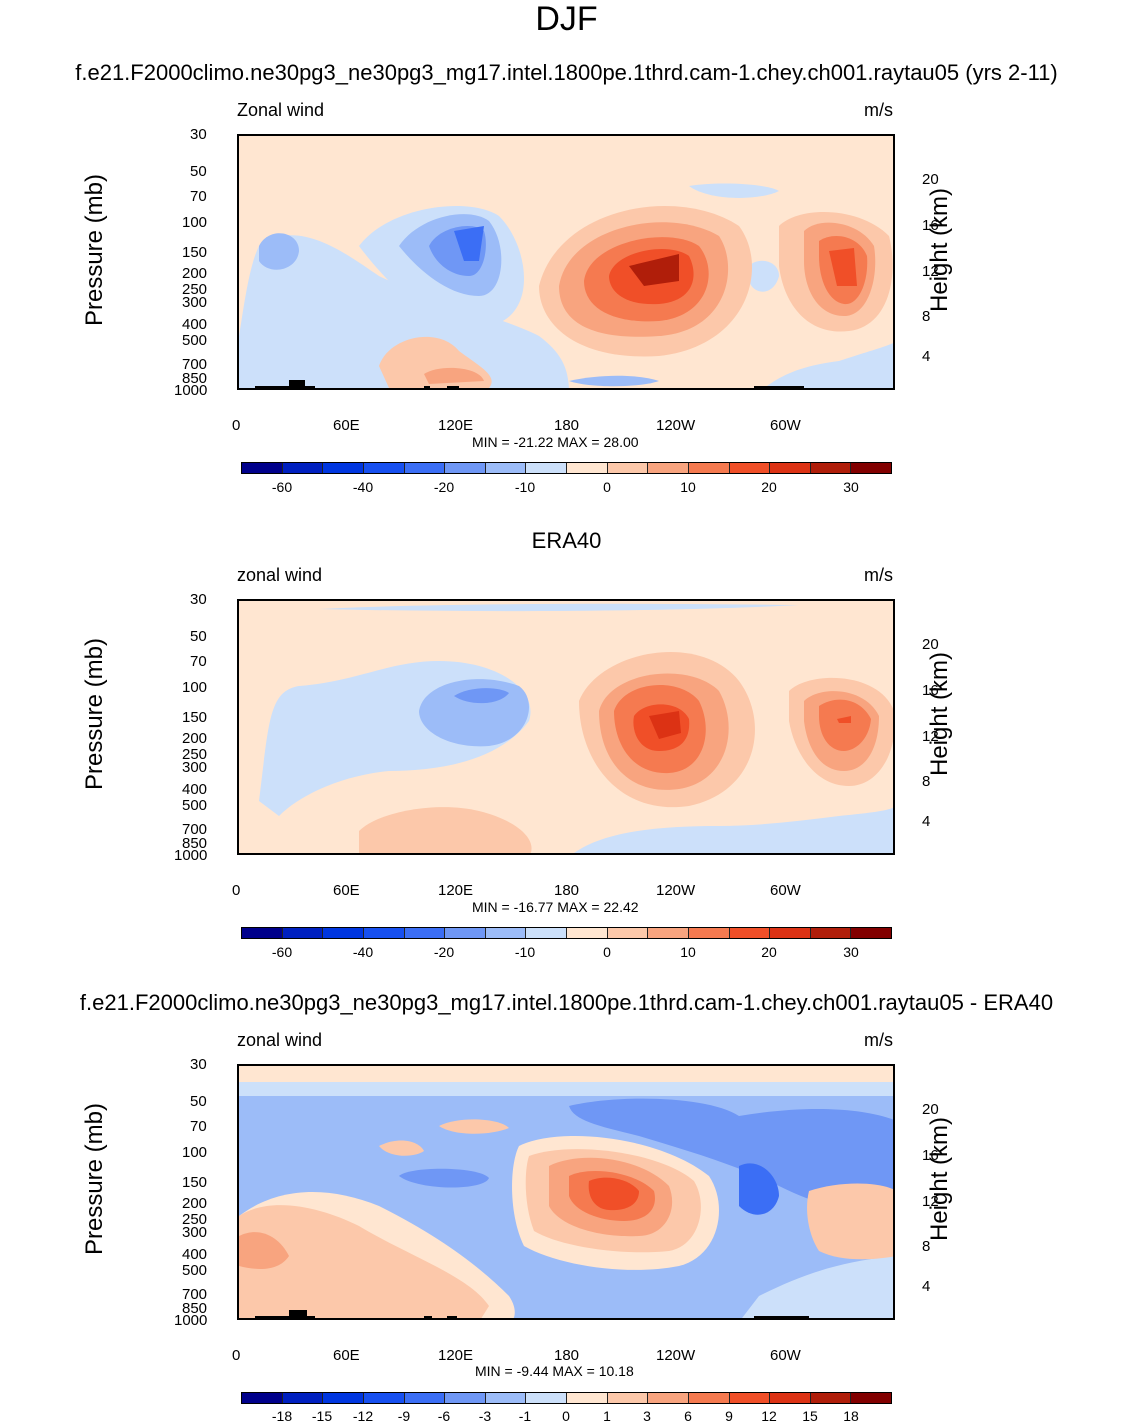 The width and height of the screenshot is (1133, 1427). Describe the element at coordinates (404, 1416) in the screenshot. I see `colorbar-label: -9` at that location.